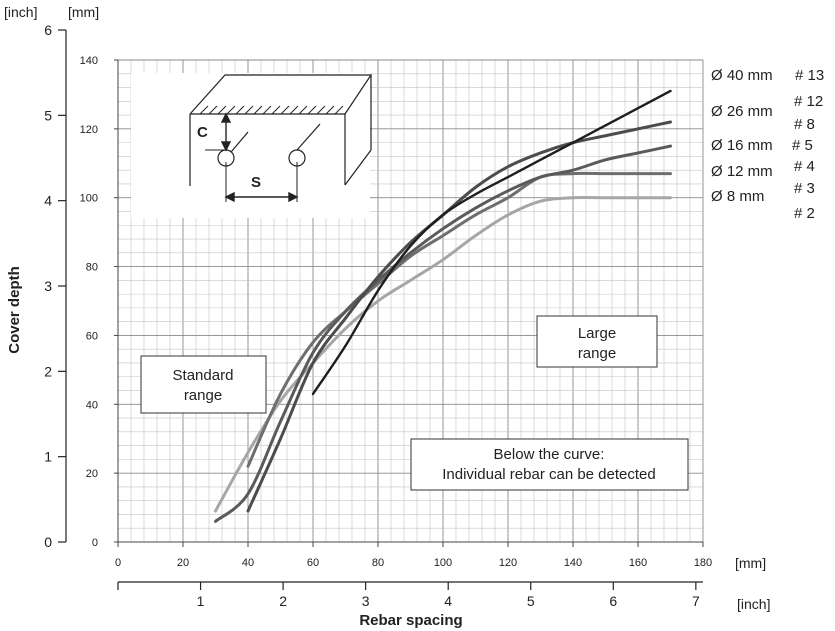 The image size is (835, 631). I want to click on cover-arrow-head-bottom, so click(226, 146).